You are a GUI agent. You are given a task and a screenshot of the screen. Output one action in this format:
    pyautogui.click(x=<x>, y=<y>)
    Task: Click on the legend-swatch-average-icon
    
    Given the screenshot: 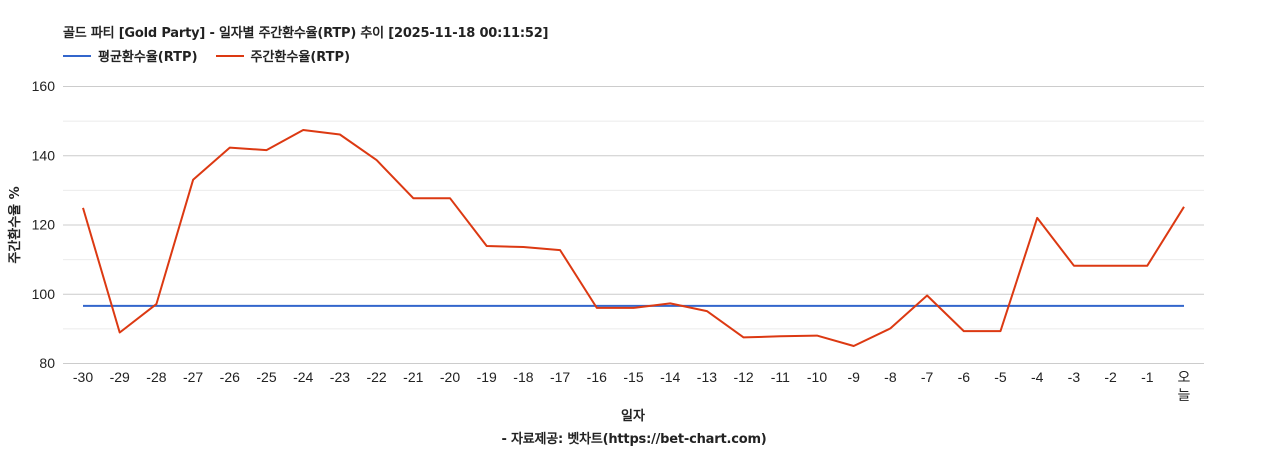 What is the action you would take?
    pyautogui.click(x=77, y=55)
    